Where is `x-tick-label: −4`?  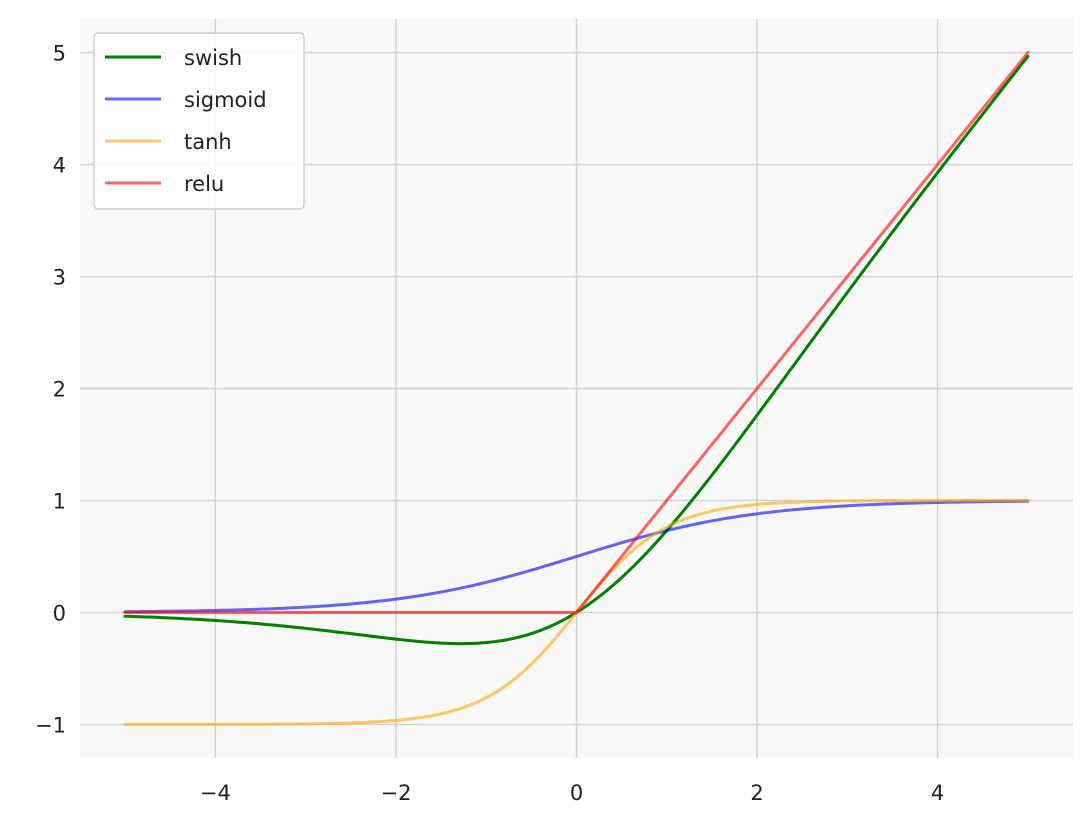
x-tick-label: −4 is located at coordinates (215, 793).